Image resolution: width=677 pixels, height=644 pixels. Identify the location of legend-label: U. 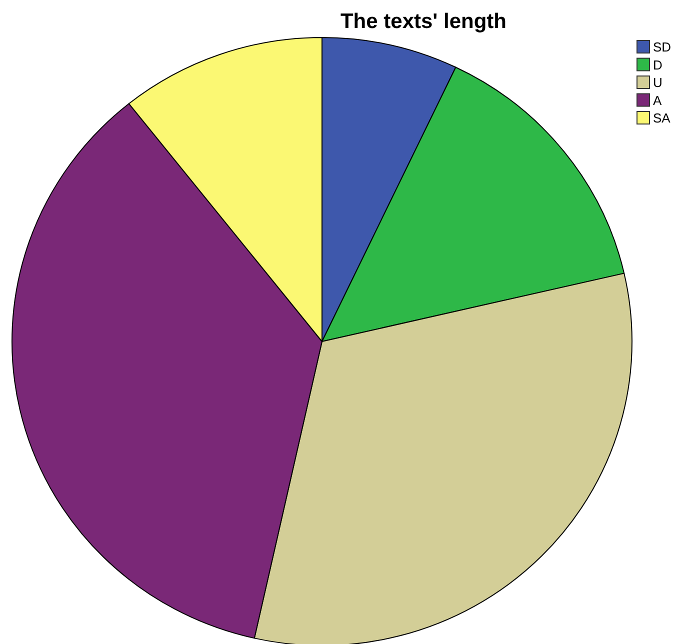
(657, 82).